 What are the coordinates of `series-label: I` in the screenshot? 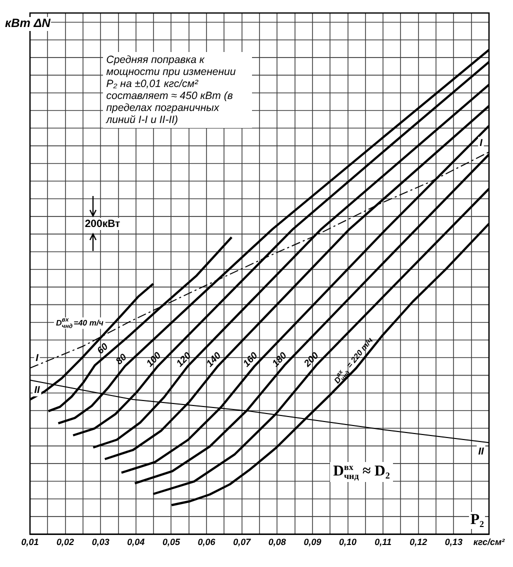 It's located at (37, 358).